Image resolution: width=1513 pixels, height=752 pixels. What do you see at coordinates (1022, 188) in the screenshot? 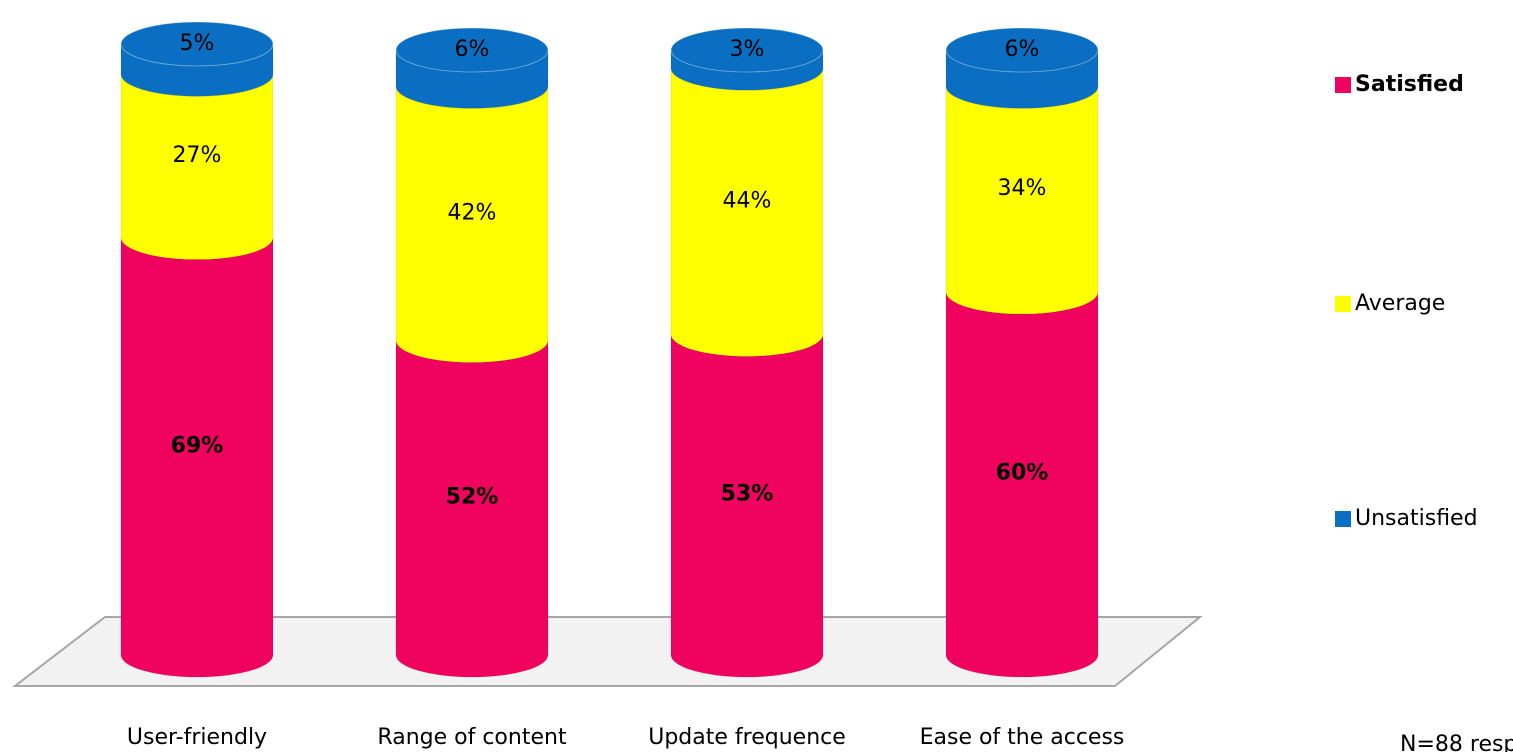
I see `value-label: 34%` at bounding box center [1022, 188].